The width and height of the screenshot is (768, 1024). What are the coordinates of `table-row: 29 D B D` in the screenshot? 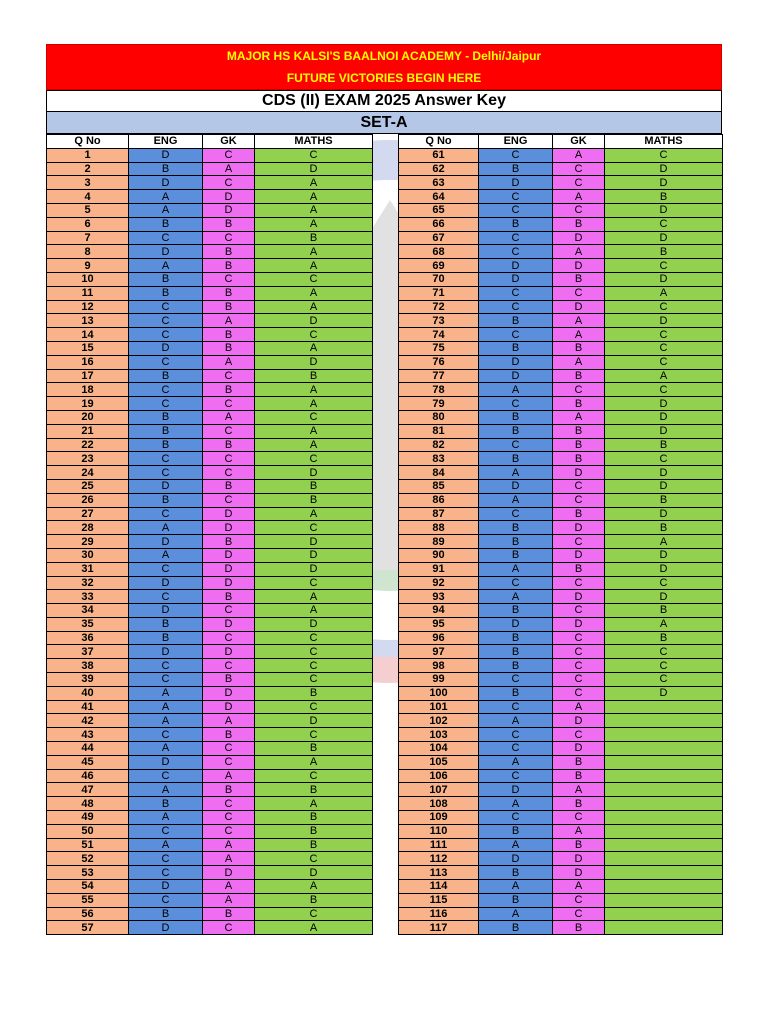 It's located at (209, 541).